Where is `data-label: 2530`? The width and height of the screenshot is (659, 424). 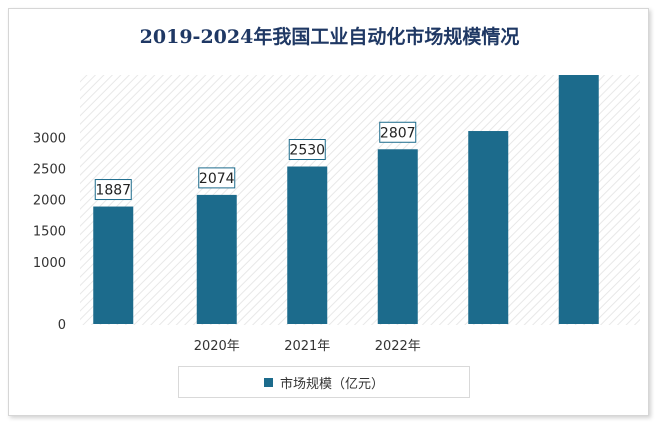
data-label: 2530 is located at coordinates (307, 151).